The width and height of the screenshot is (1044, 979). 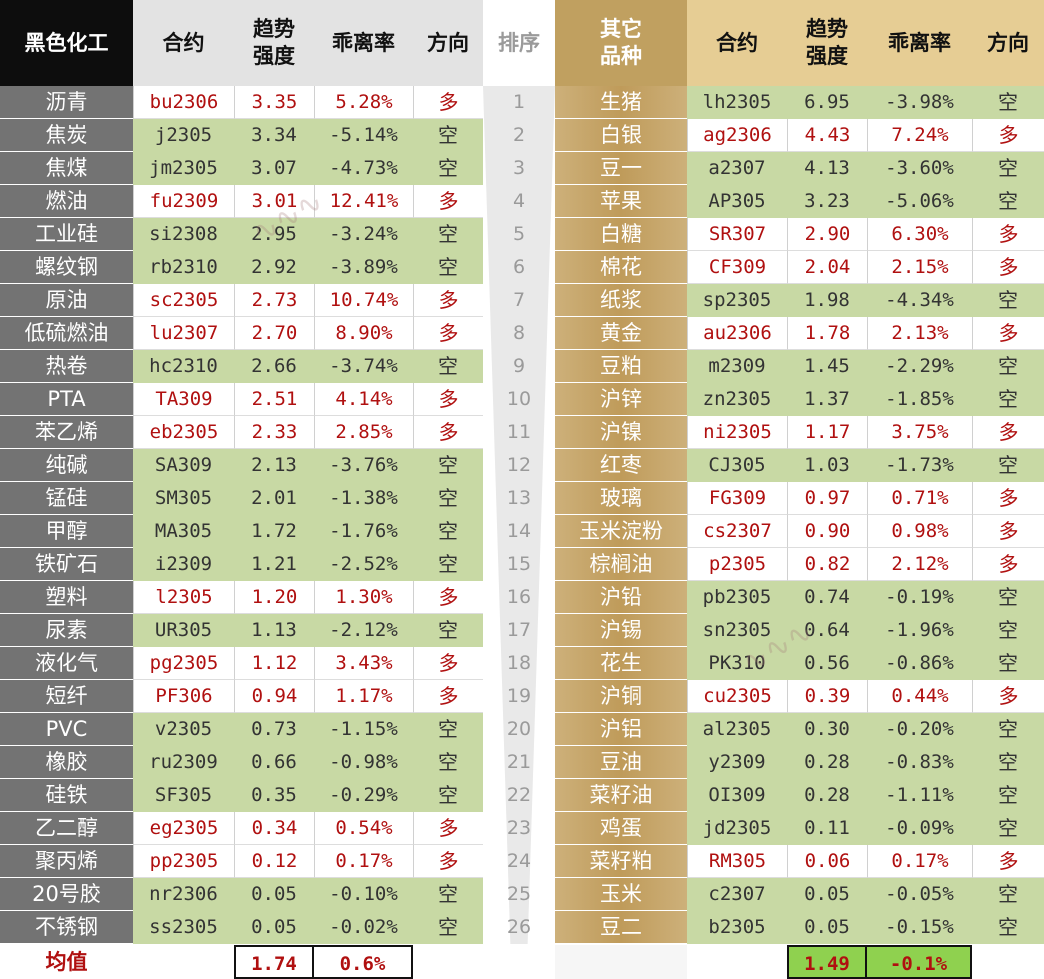 What do you see at coordinates (827, 234) in the screenshot?
I see `right-trend-strength: 2.90` at bounding box center [827, 234].